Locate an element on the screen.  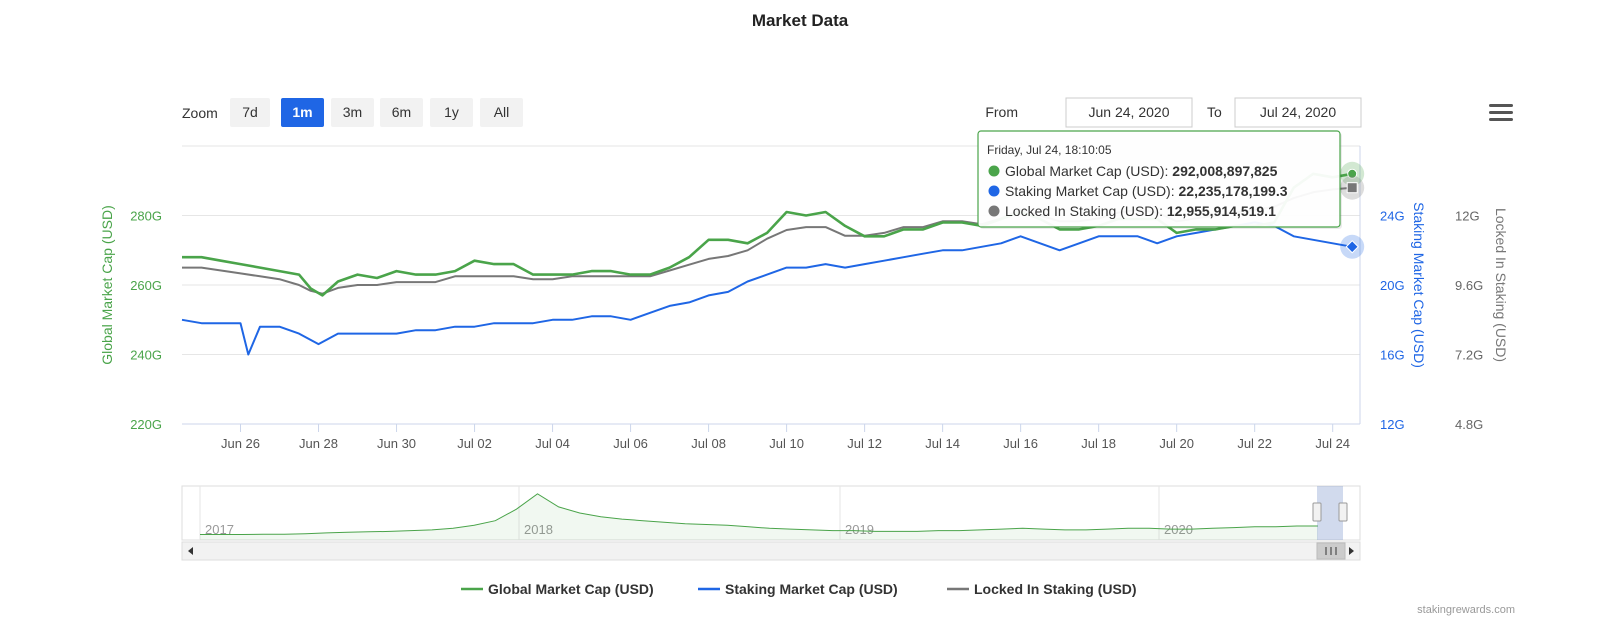
x-tick-label: Jul 22 is located at coordinates (1254, 443).